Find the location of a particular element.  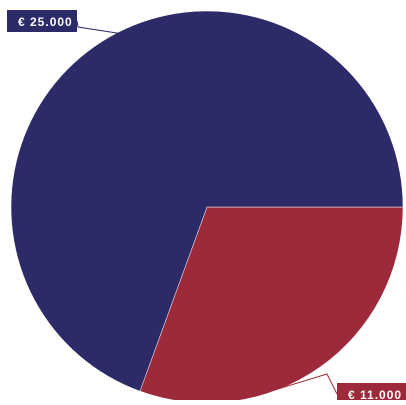

data-label-1: € 25.000 is located at coordinates (45, 22).